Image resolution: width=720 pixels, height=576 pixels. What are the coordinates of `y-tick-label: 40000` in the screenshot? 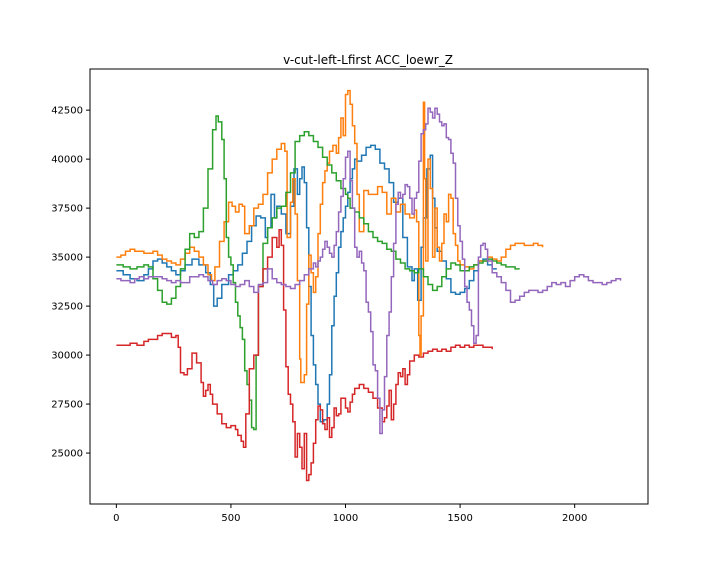 It's located at (67, 160).